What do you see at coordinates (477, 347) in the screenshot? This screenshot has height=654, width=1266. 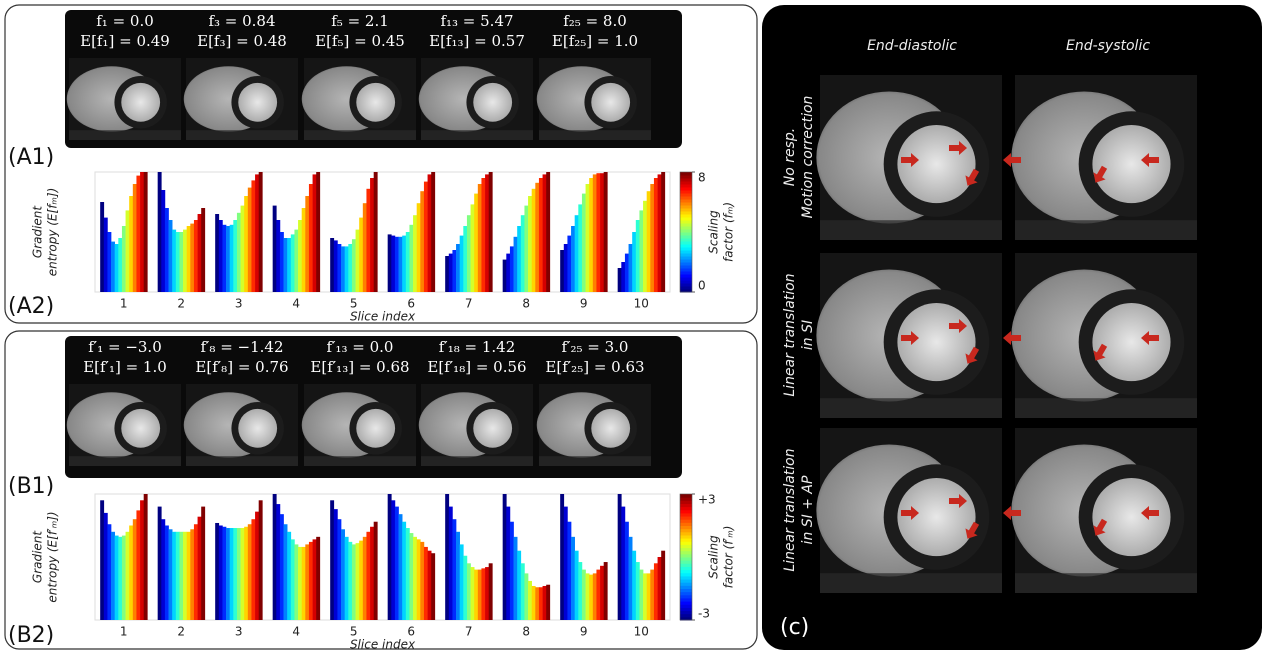 I see `image-caption: f′₁₈ = 1.42` at bounding box center [477, 347].